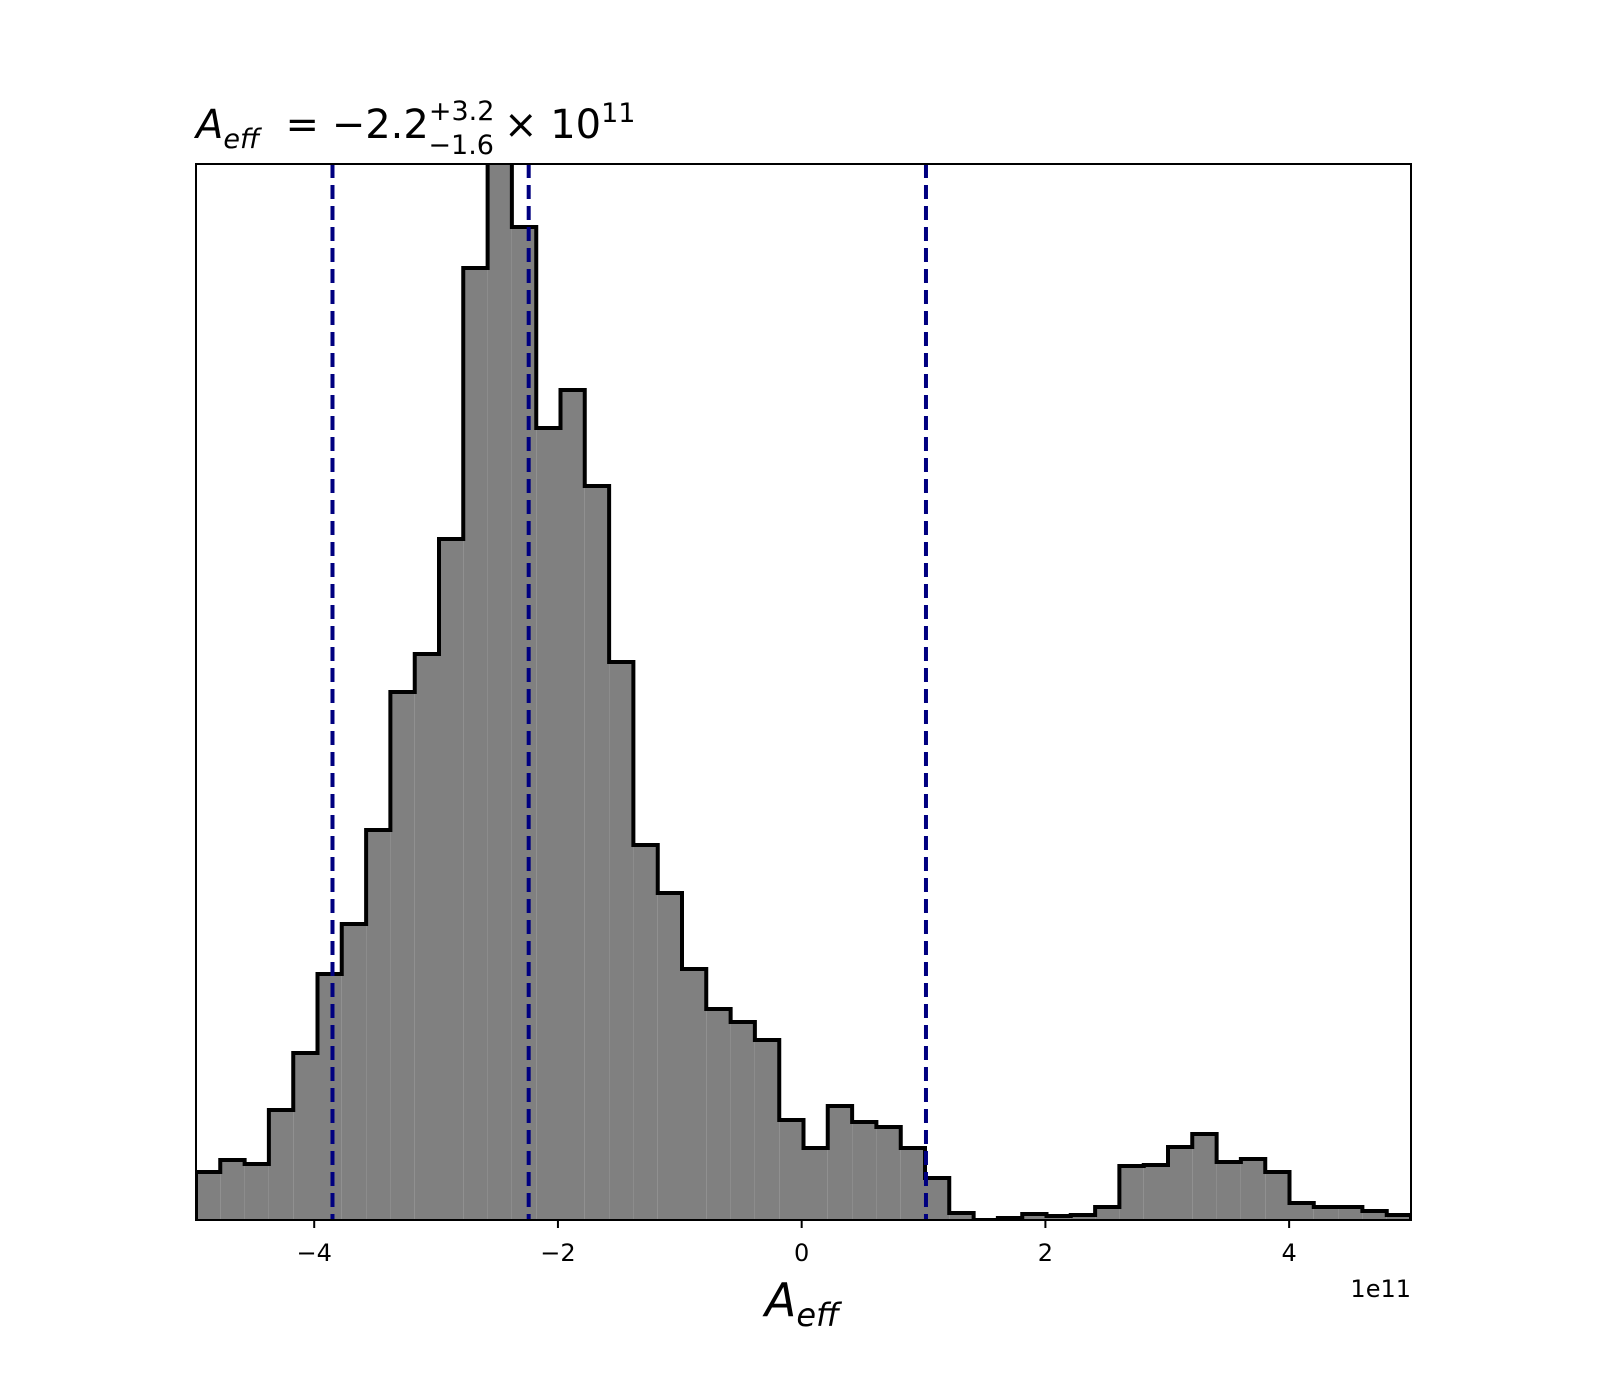  Describe the element at coordinates (801, 1253) in the screenshot. I see `x-tick-label: 0` at that location.